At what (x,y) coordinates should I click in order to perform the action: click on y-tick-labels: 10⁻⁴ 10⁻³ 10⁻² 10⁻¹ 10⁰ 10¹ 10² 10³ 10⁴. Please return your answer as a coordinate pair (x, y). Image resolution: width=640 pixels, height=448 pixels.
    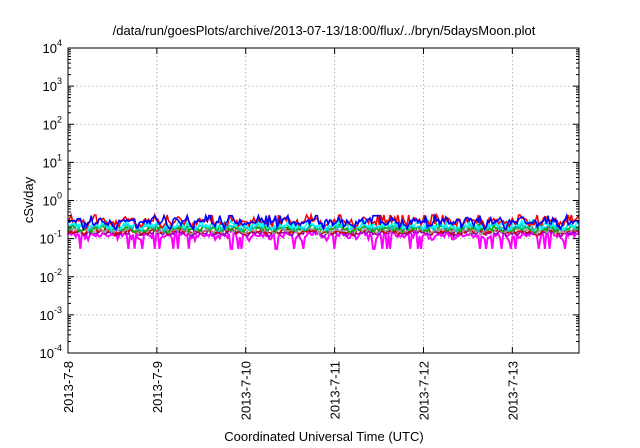
    Looking at the image, I should click on (51, 199).